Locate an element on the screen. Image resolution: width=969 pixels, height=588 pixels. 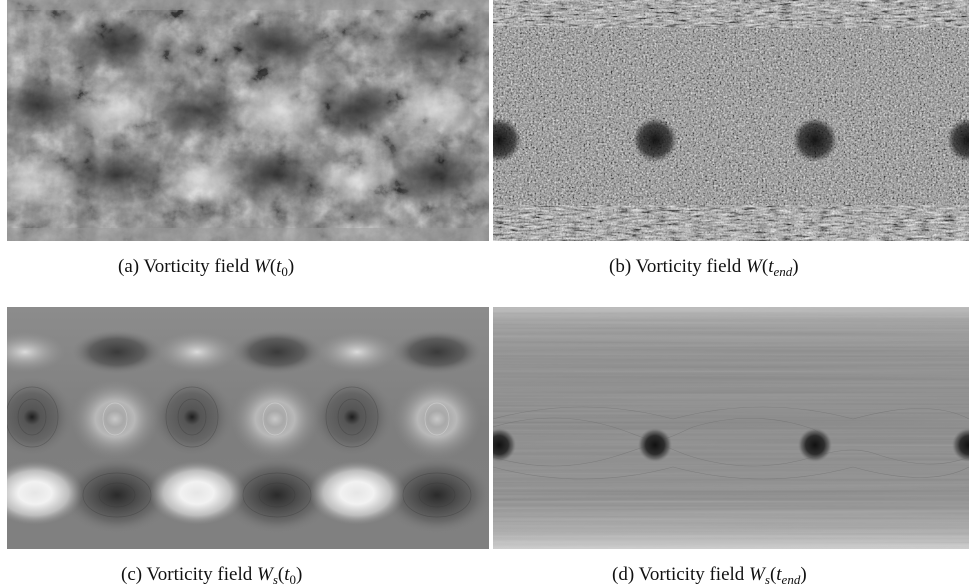
caption-label: (d) is located at coordinates (623, 574).